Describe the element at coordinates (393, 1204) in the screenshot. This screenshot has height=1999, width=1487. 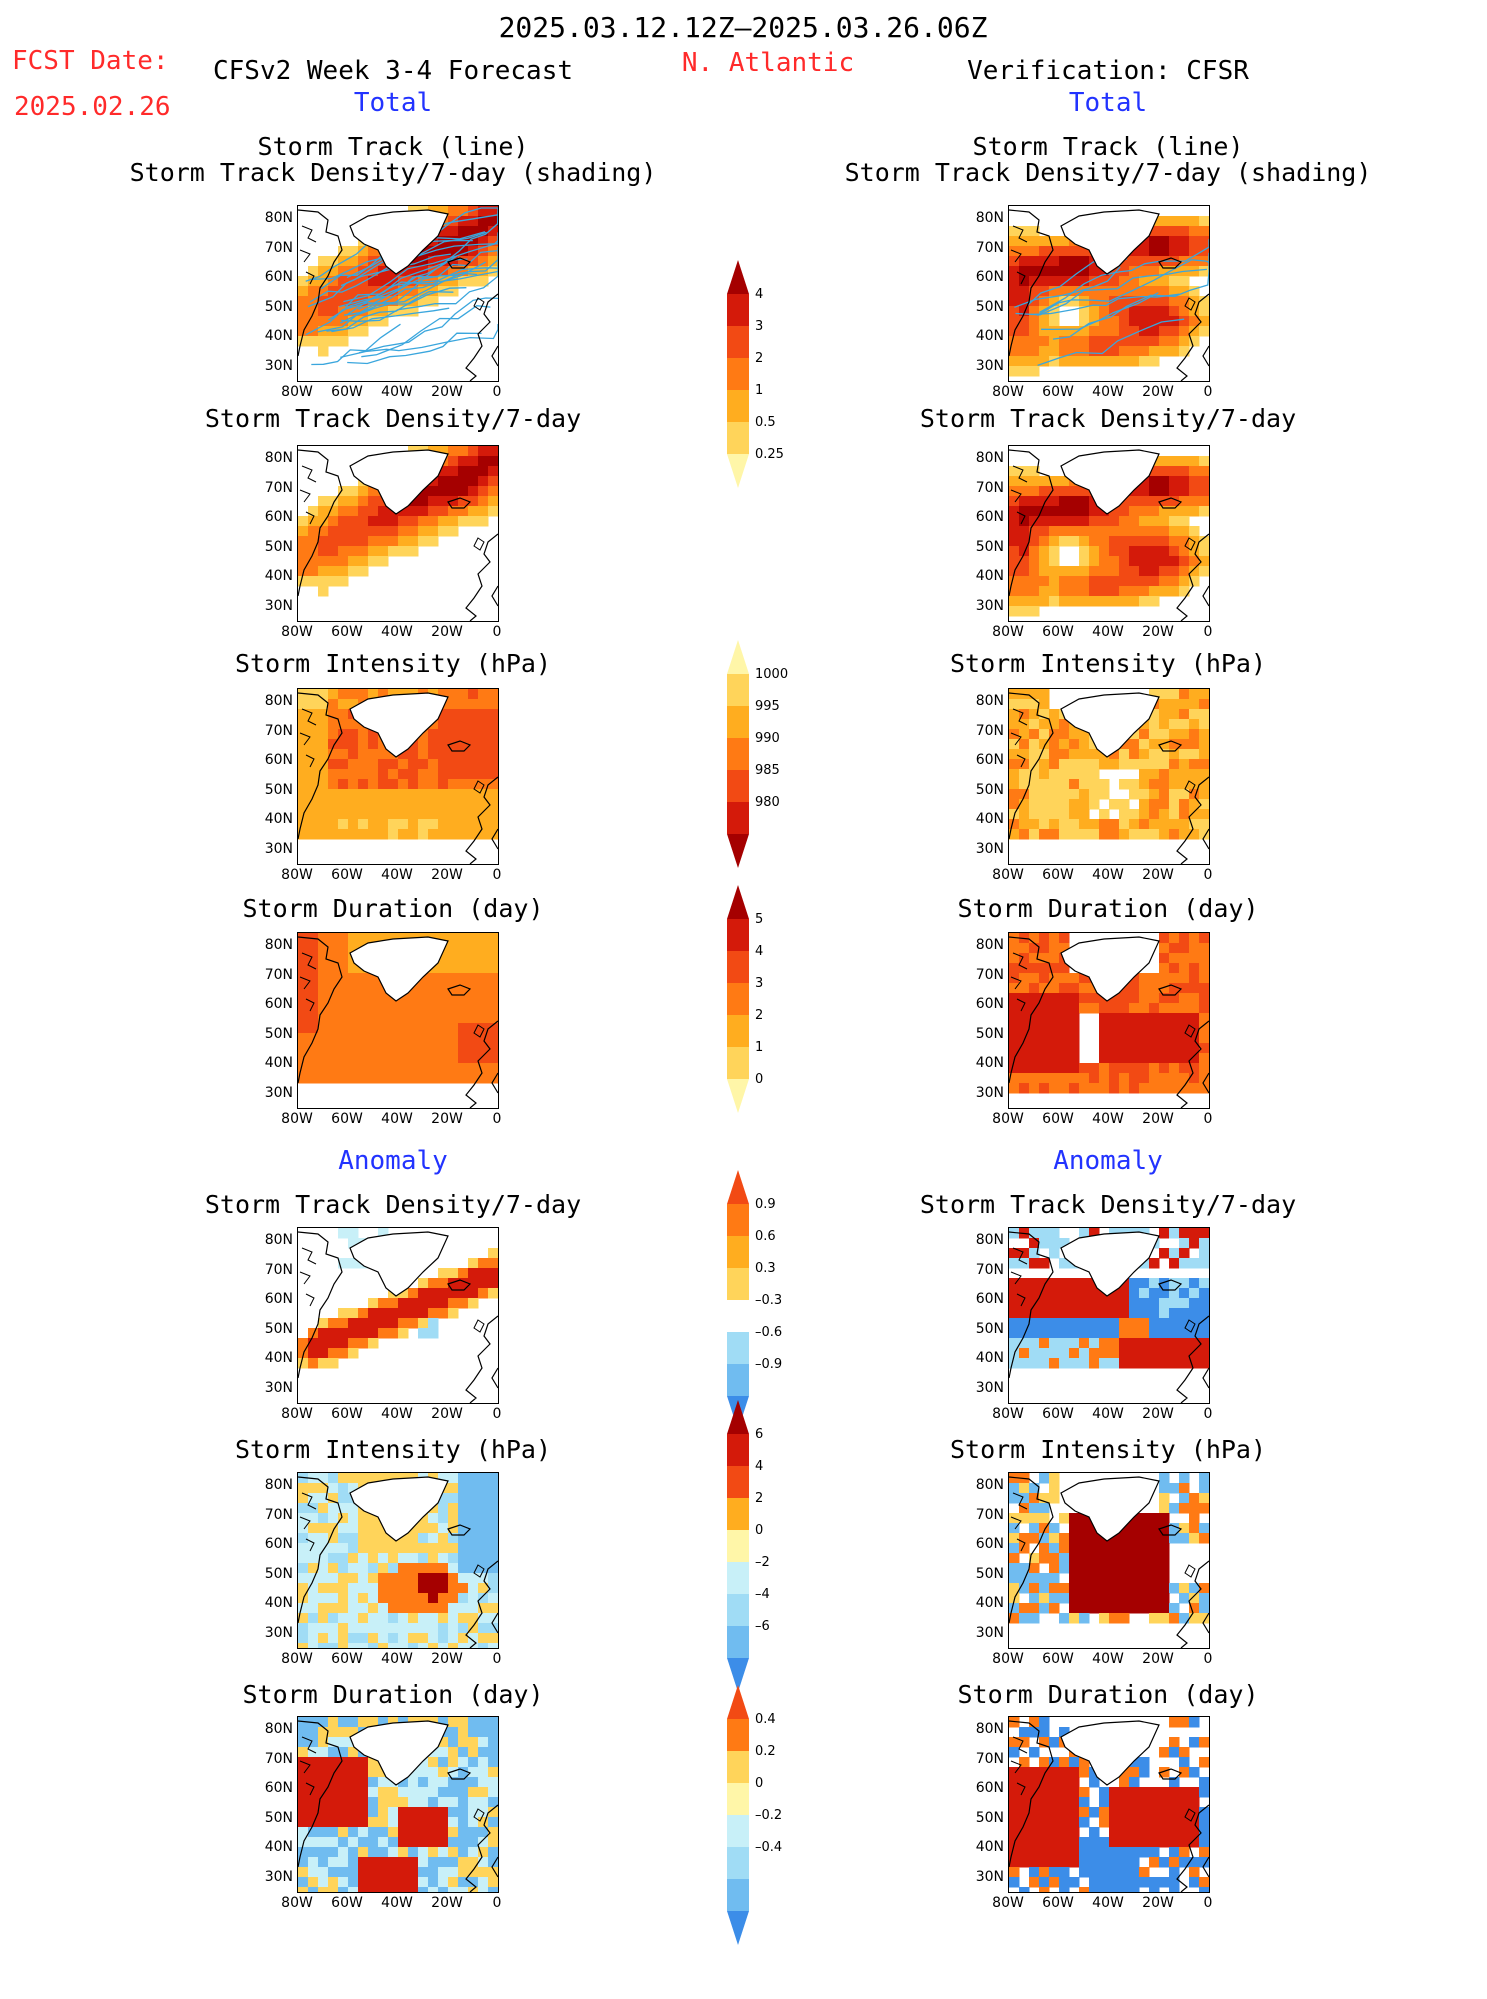
I see `l5-title: Storm Track Density/7-day` at that location.